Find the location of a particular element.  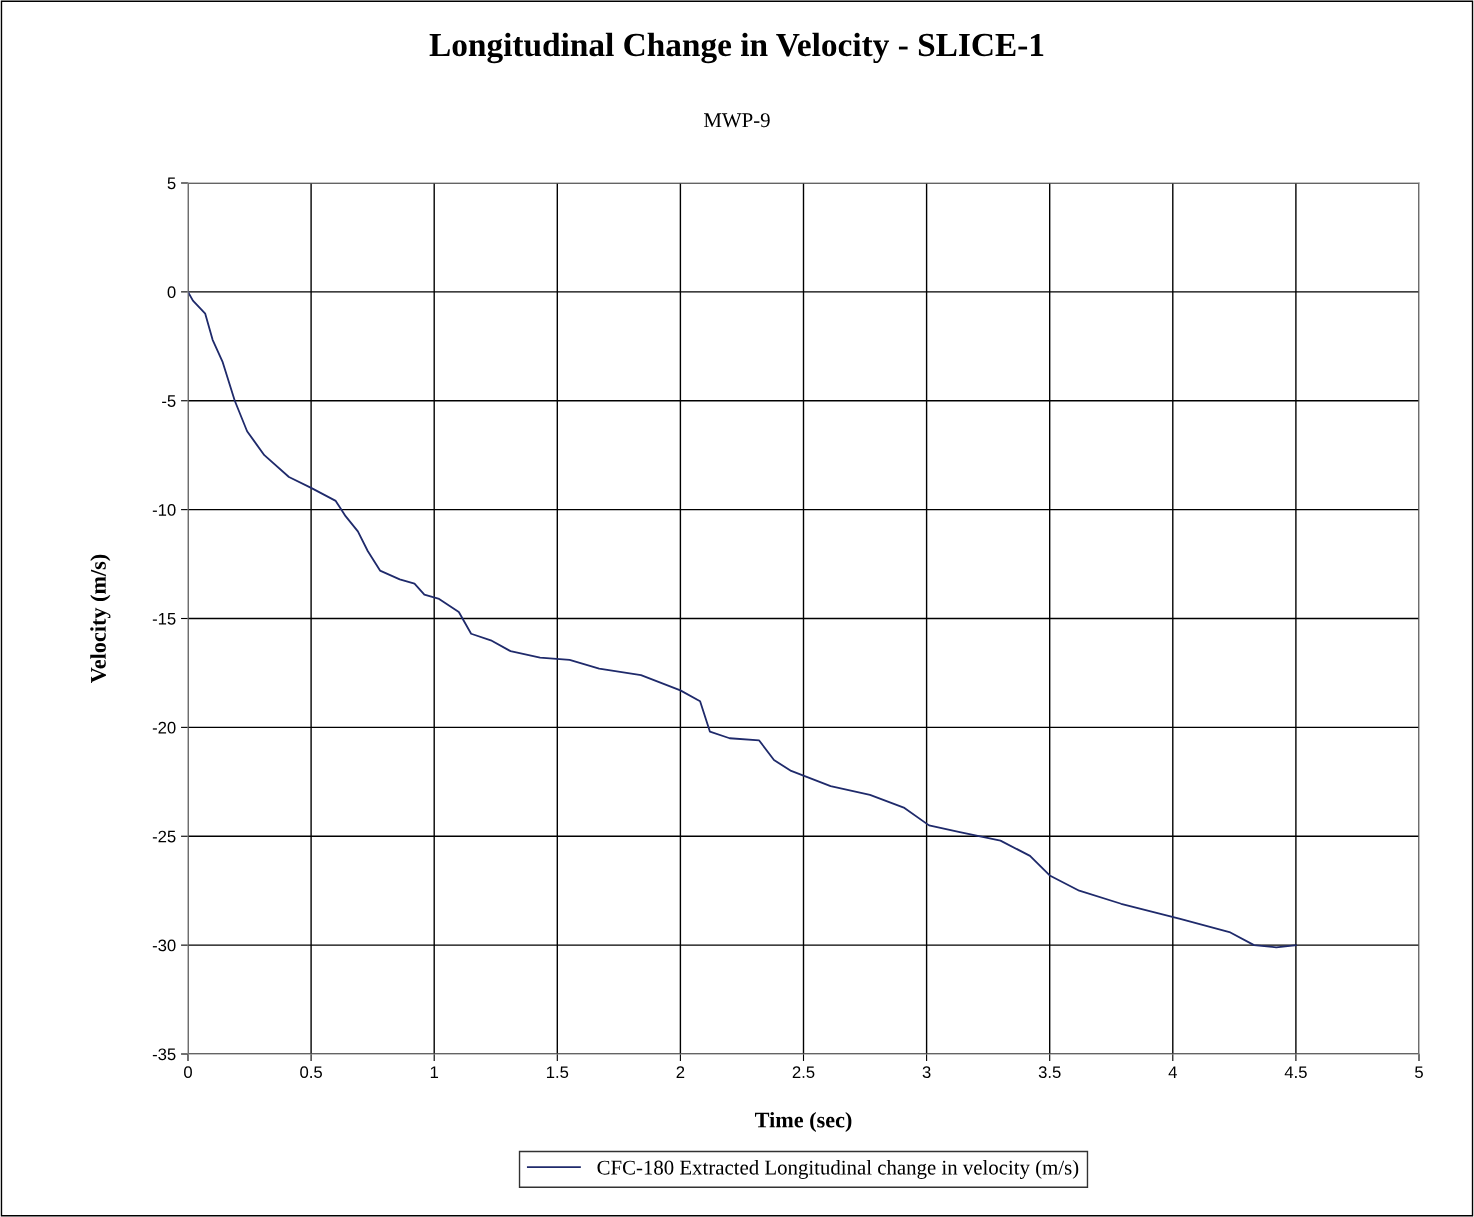

y-tick-label: 0 is located at coordinates (171, 292).